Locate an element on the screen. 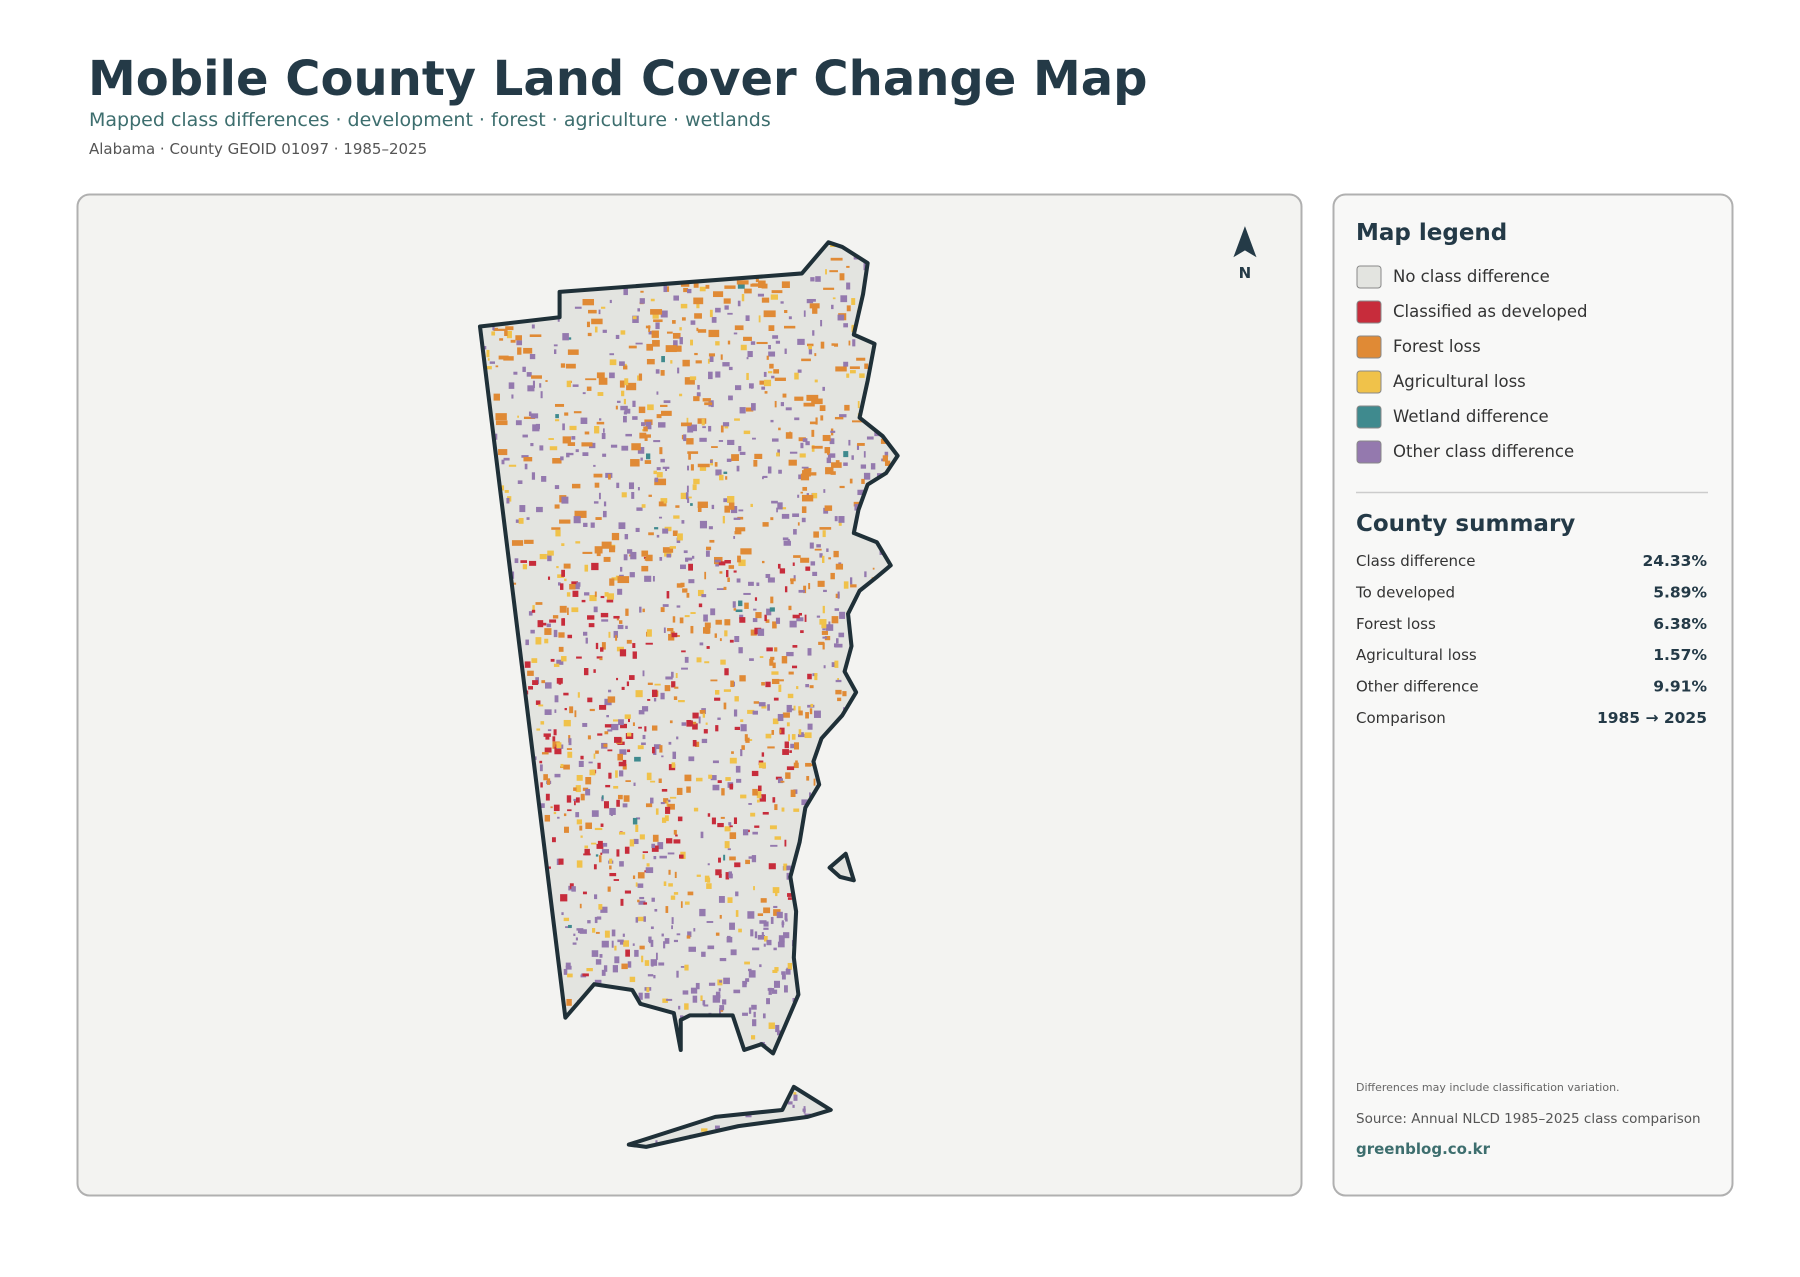 The image size is (1800, 1277). legend-swatch is located at coordinates (1369, 452).